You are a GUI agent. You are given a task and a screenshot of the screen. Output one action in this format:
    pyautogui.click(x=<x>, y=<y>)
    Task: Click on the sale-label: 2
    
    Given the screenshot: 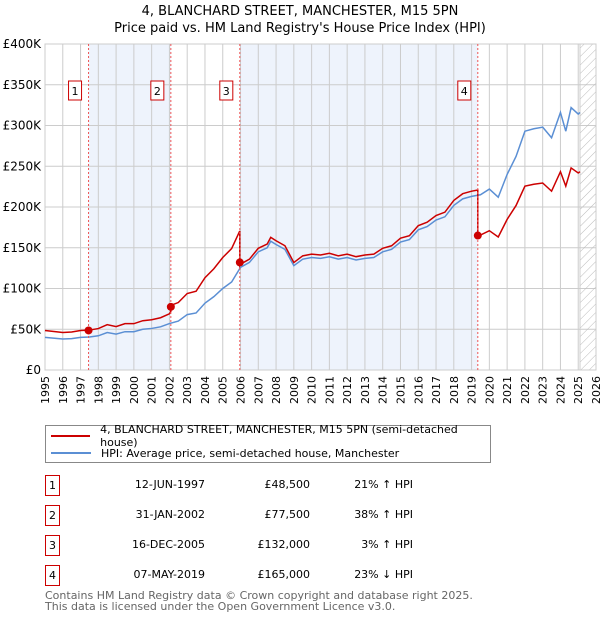 What is the action you would take?
    pyautogui.click(x=157, y=91)
    